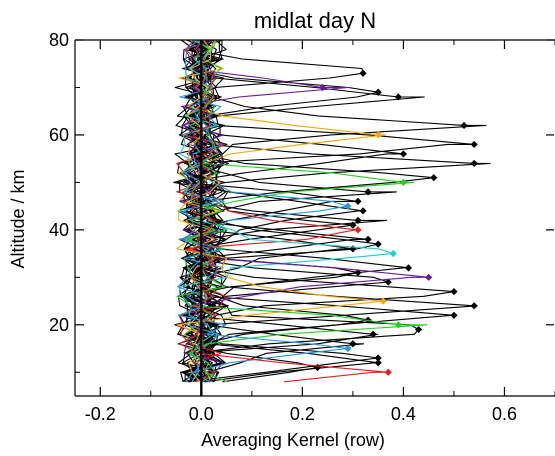  I want to click on chart-title: midlat day N, so click(315, 20).